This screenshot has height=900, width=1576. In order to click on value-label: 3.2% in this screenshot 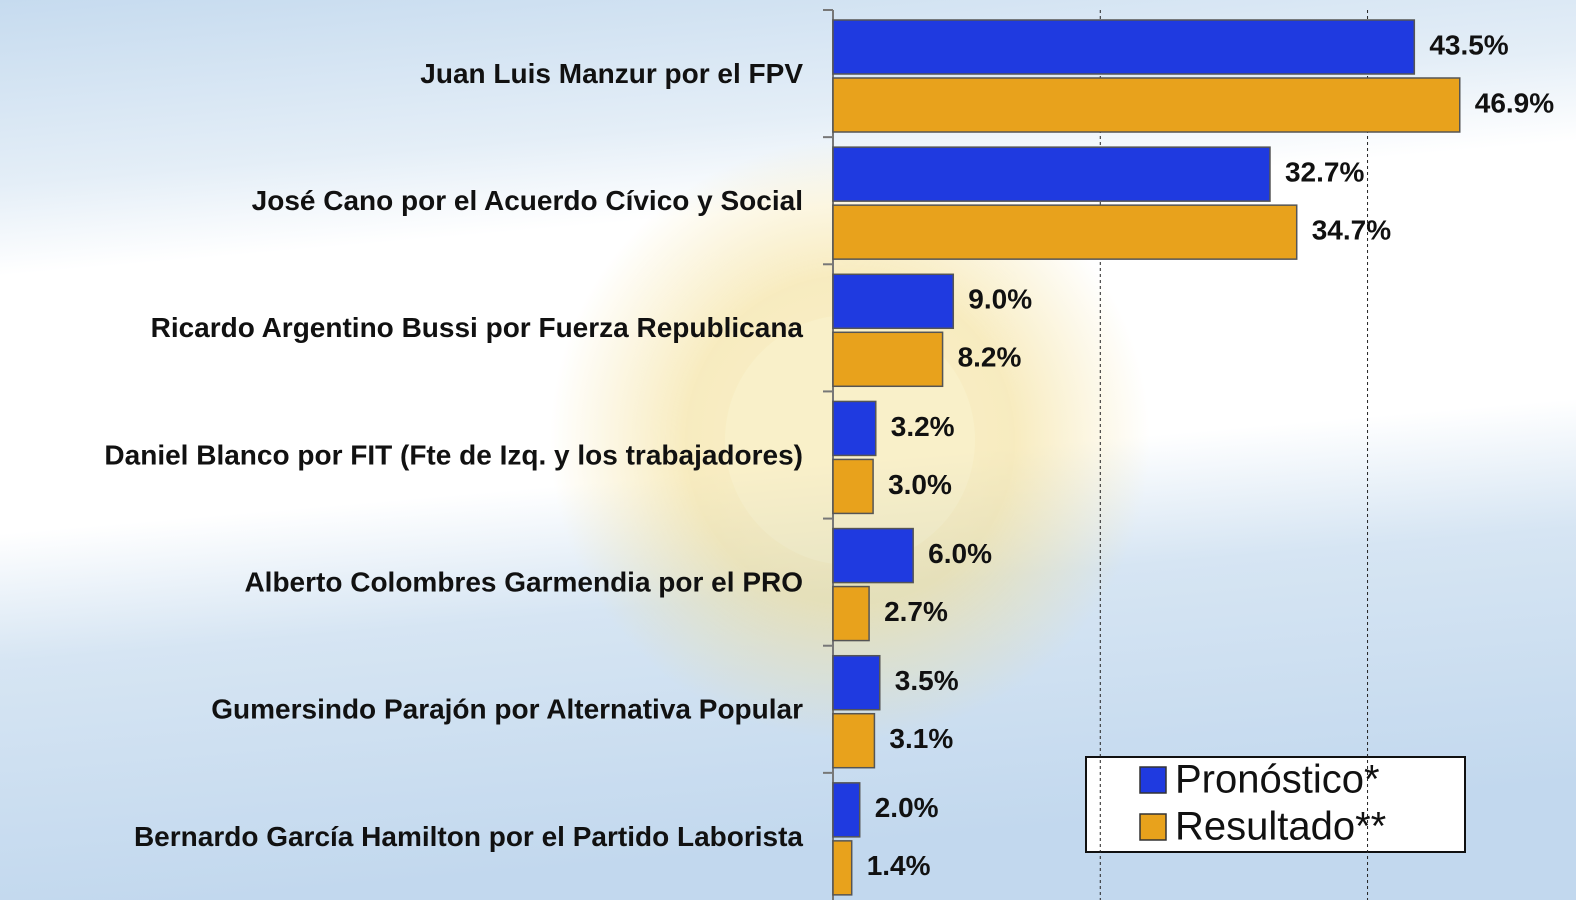, I will do `click(923, 426)`.